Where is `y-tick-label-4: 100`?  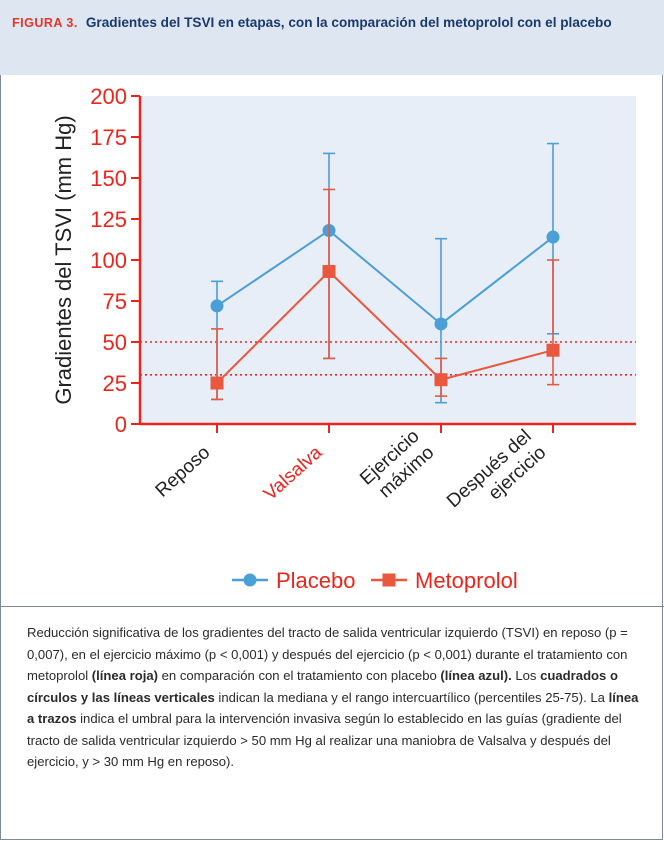
y-tick-label-4: 100 is located at coordinates (108, 260).